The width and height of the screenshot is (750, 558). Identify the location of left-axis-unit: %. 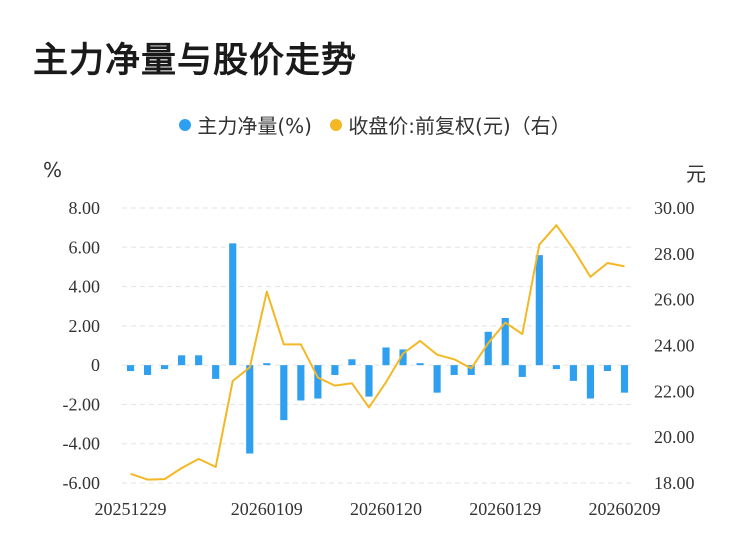
(53, 170).